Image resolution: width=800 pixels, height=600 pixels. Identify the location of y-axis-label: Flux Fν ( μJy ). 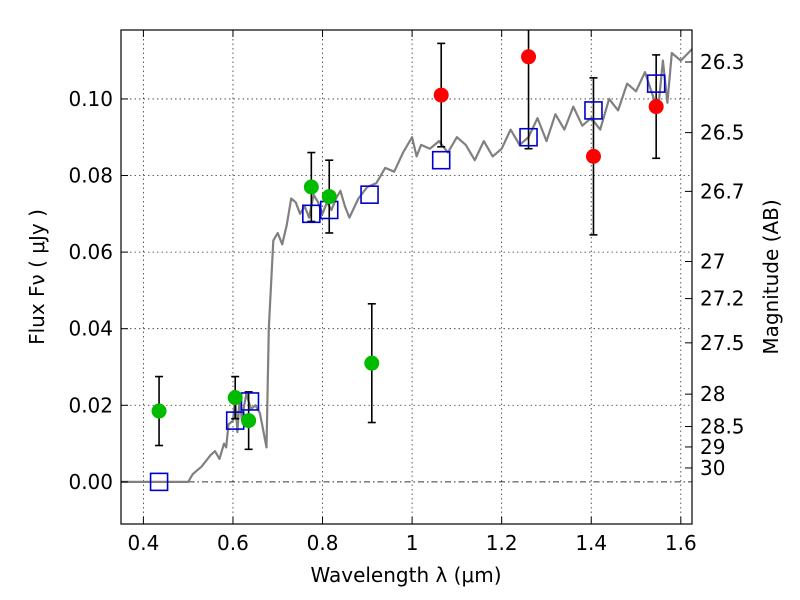
(37, 277).